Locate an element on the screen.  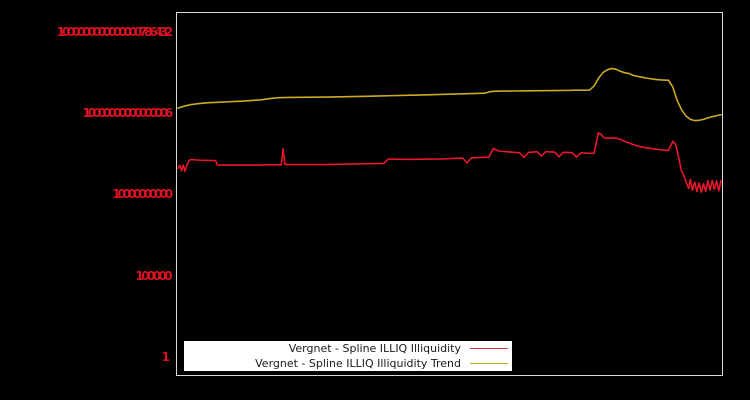
legend-entry-label: Vergnet - Spline ILLIQ Illiquidity is located at coordinates (374, 348).